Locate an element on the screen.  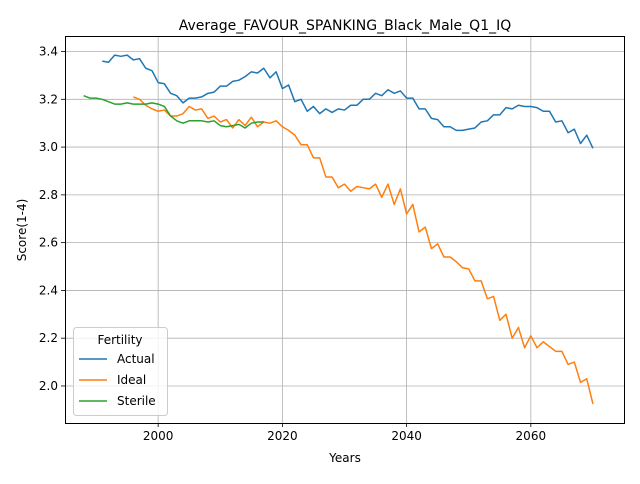
legend: Fertility Actual Ideal Sterile is located at coordinates (120, 371).